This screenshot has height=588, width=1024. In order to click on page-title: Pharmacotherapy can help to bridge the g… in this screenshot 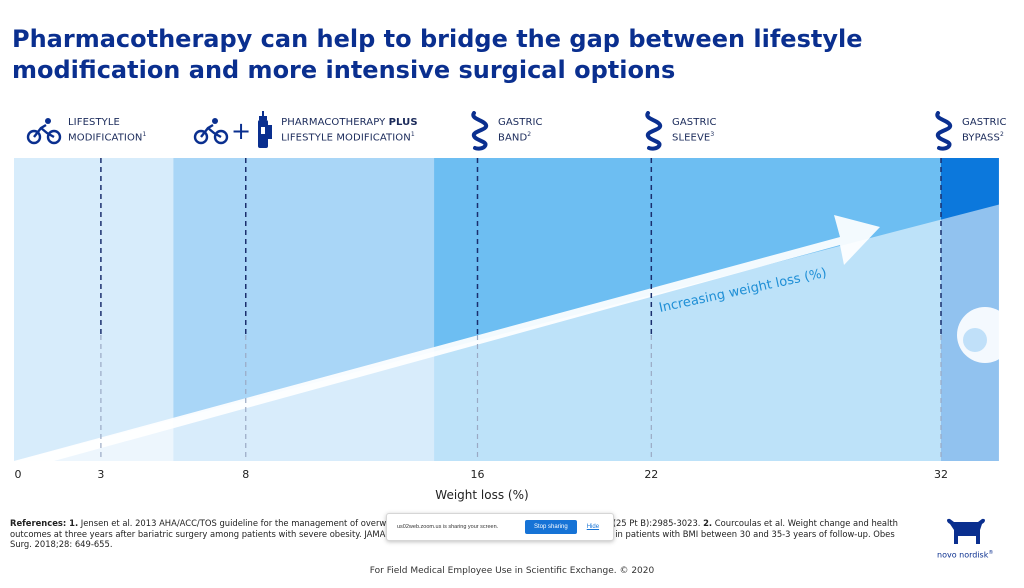, I will do `click(437, 54)`.